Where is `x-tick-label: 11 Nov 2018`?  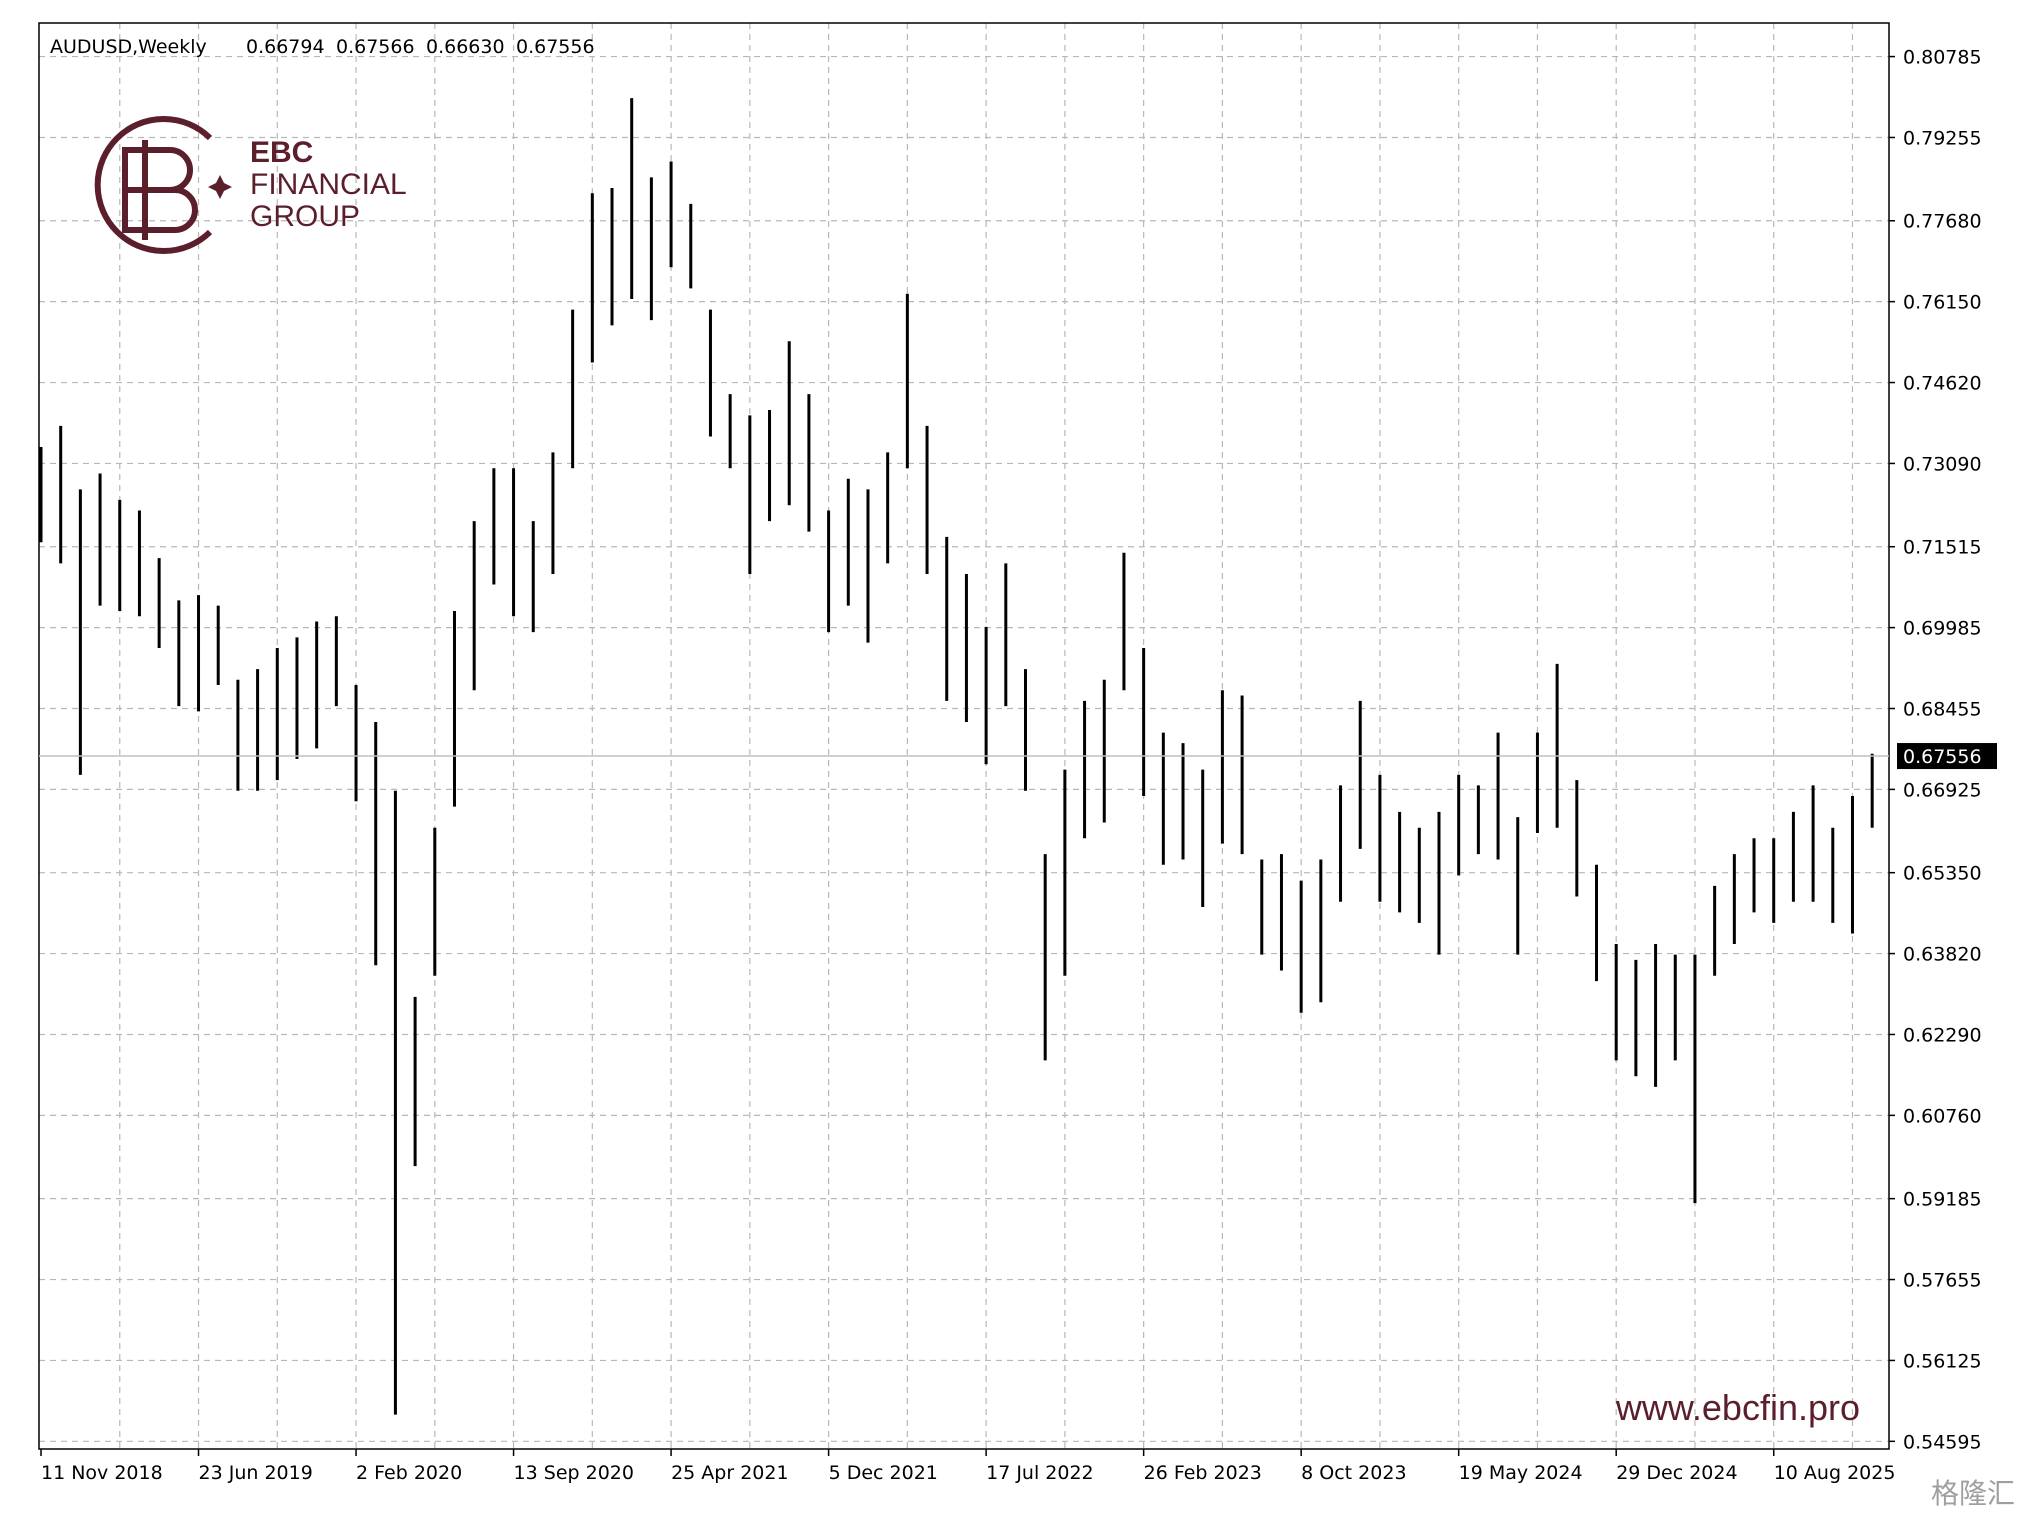
x-tick-label: 11 Nov 2018 is located at coordinates (102, 1473).